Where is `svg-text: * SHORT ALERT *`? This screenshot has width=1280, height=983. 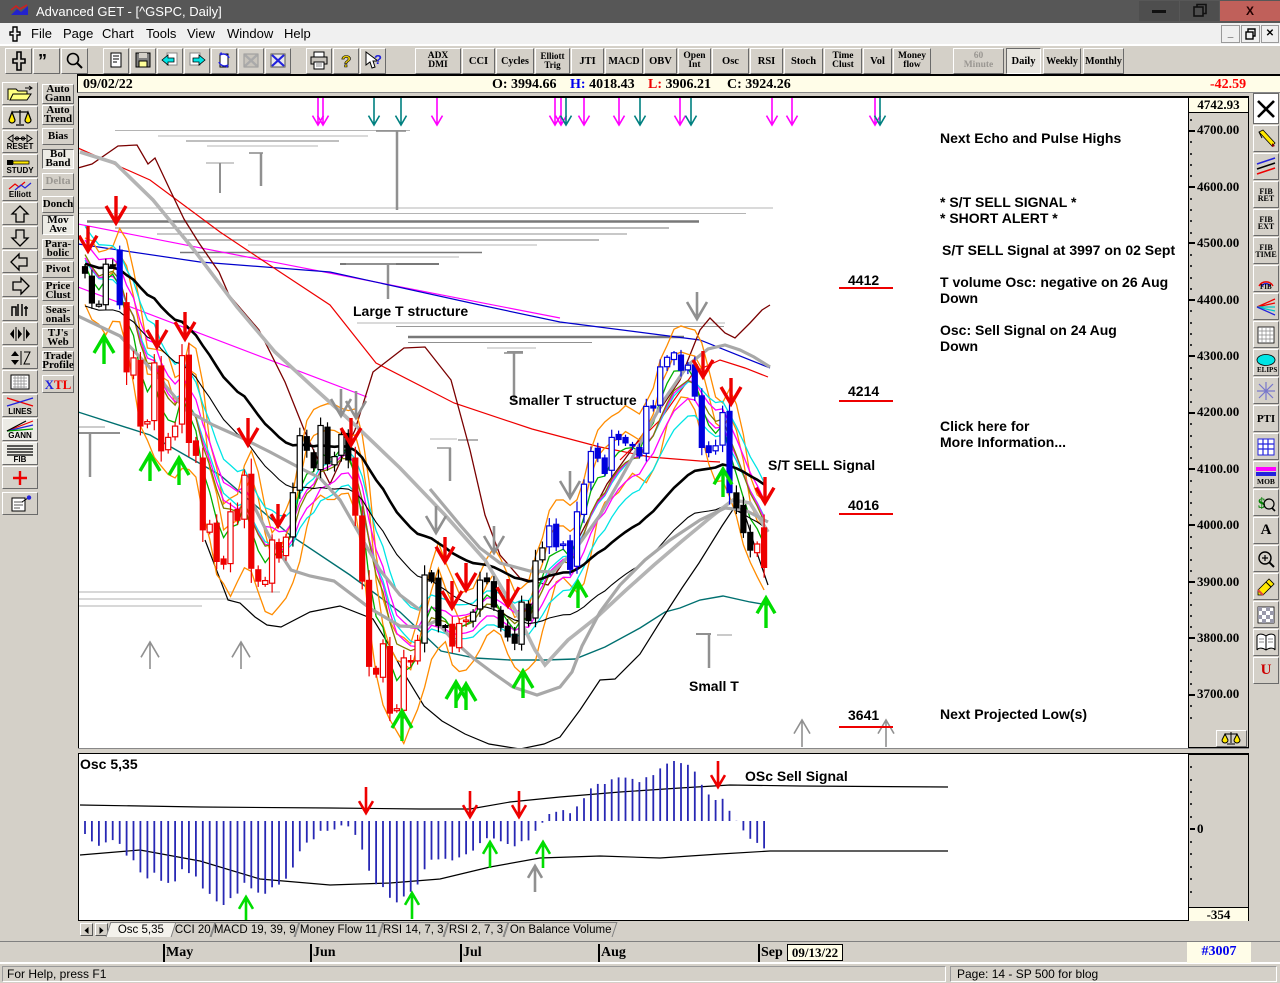 svg-text: * SHORT ALERT * is located at coordinates (999, 218).